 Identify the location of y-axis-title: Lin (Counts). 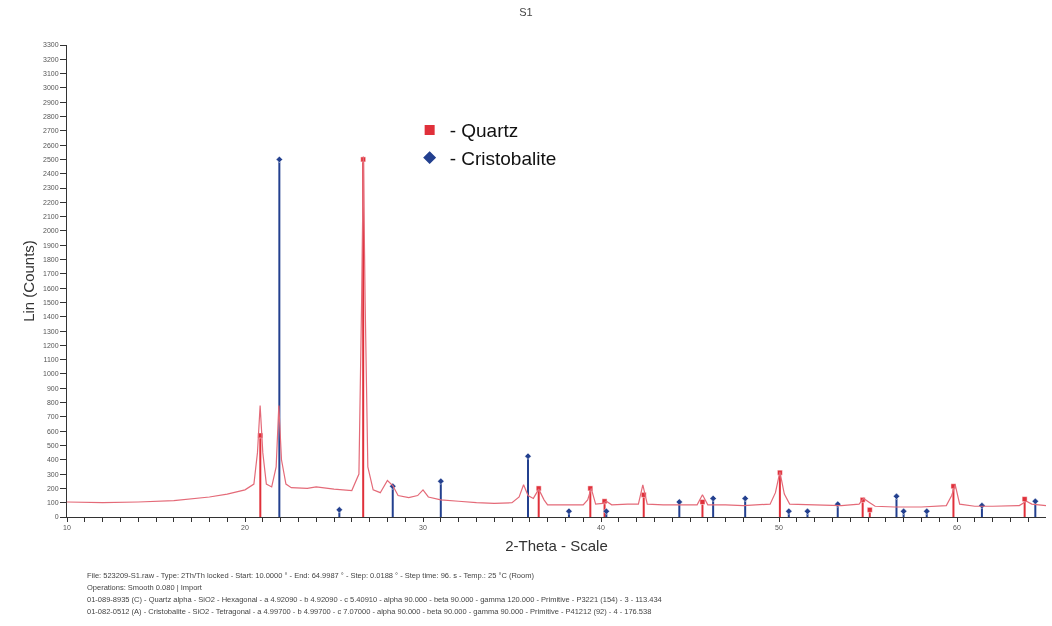
(29, 281).